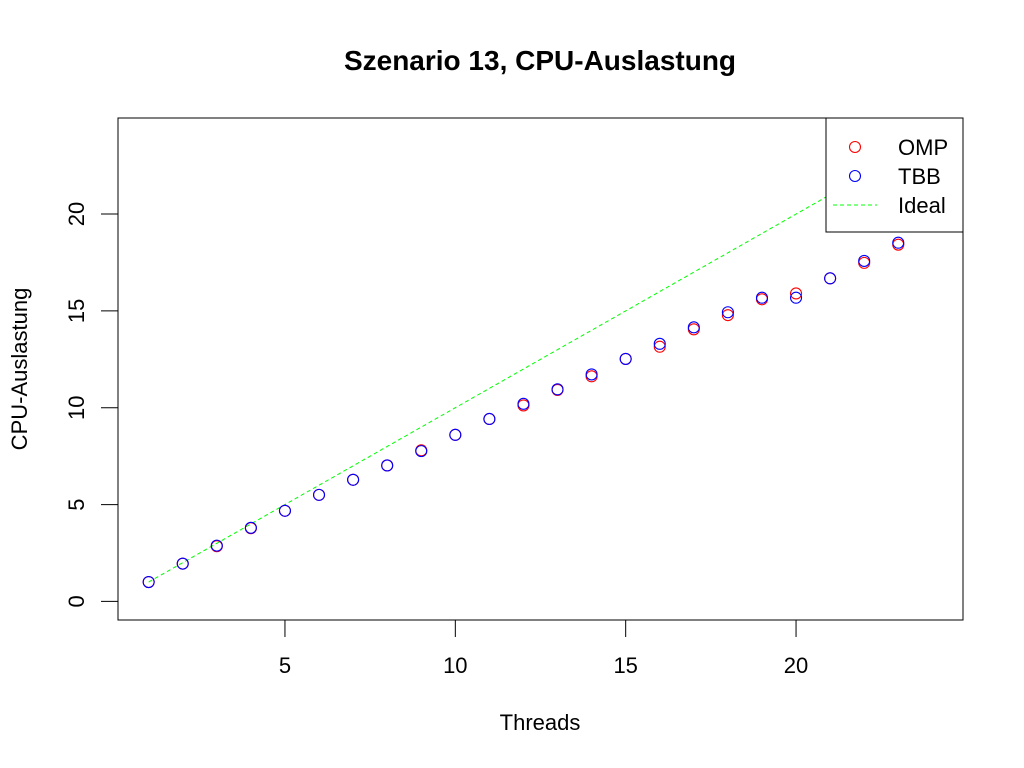 This screenshot has height=768, width=1024. I want to click on y-tick-label: 0, so click(76, 601).